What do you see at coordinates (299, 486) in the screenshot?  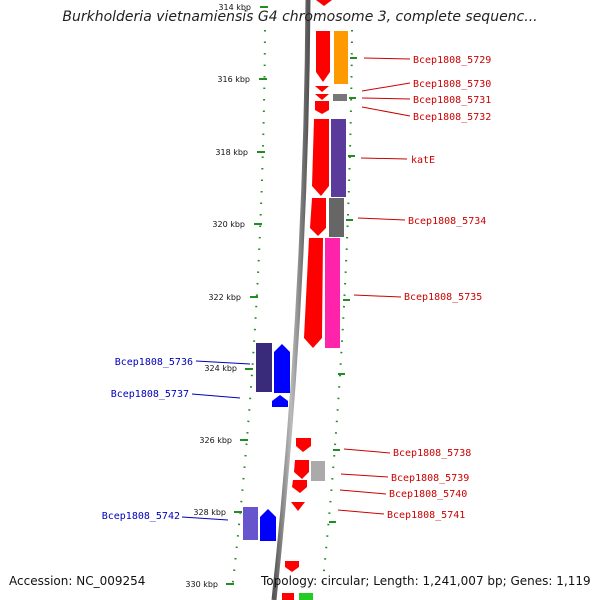 I see `gene-arrow-g5740` at bounding box center [299, 486].